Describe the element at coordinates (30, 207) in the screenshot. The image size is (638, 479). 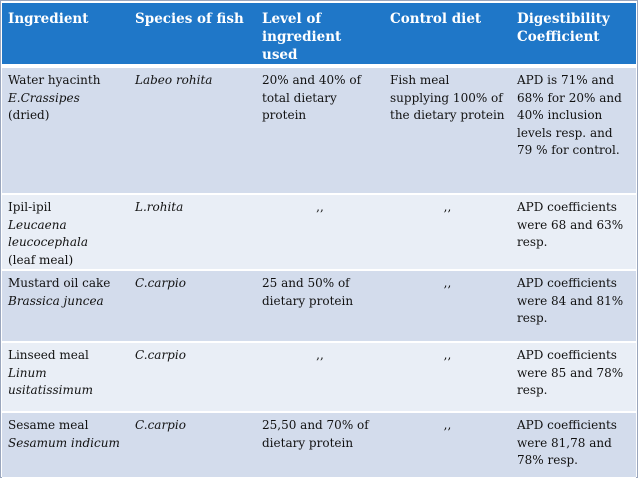
I see `ingredient-name: Ipil-ipil` at that location.